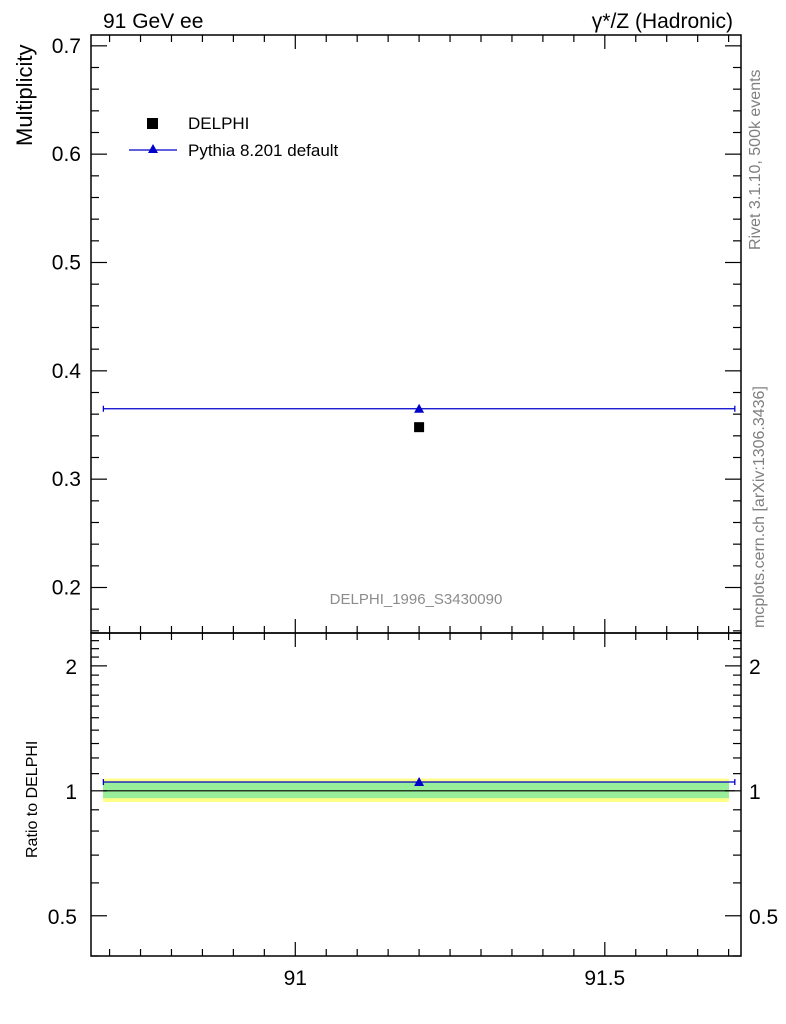 Image resolution: width=786 pixels, height=1024 pixels. What do you see at coordinates (32, 799) in the screenshot?
I see `ratio-ylabel: Ratio to DELPHI` at bounding box center [32, 799].